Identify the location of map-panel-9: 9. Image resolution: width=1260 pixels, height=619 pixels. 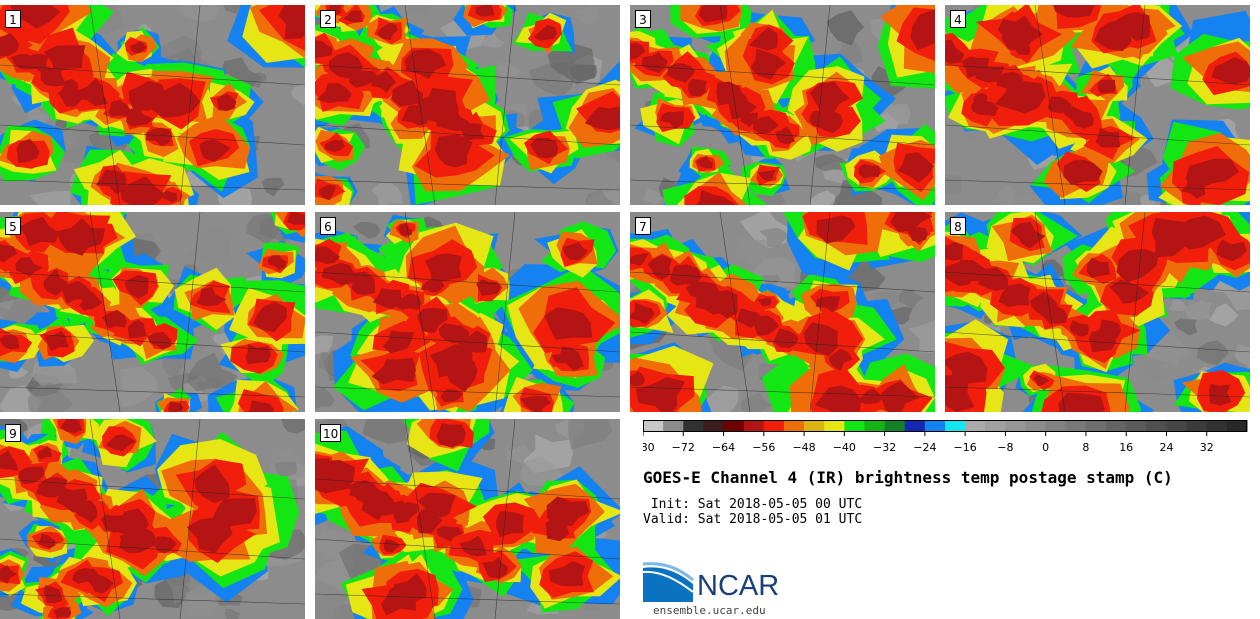
(152, 519).